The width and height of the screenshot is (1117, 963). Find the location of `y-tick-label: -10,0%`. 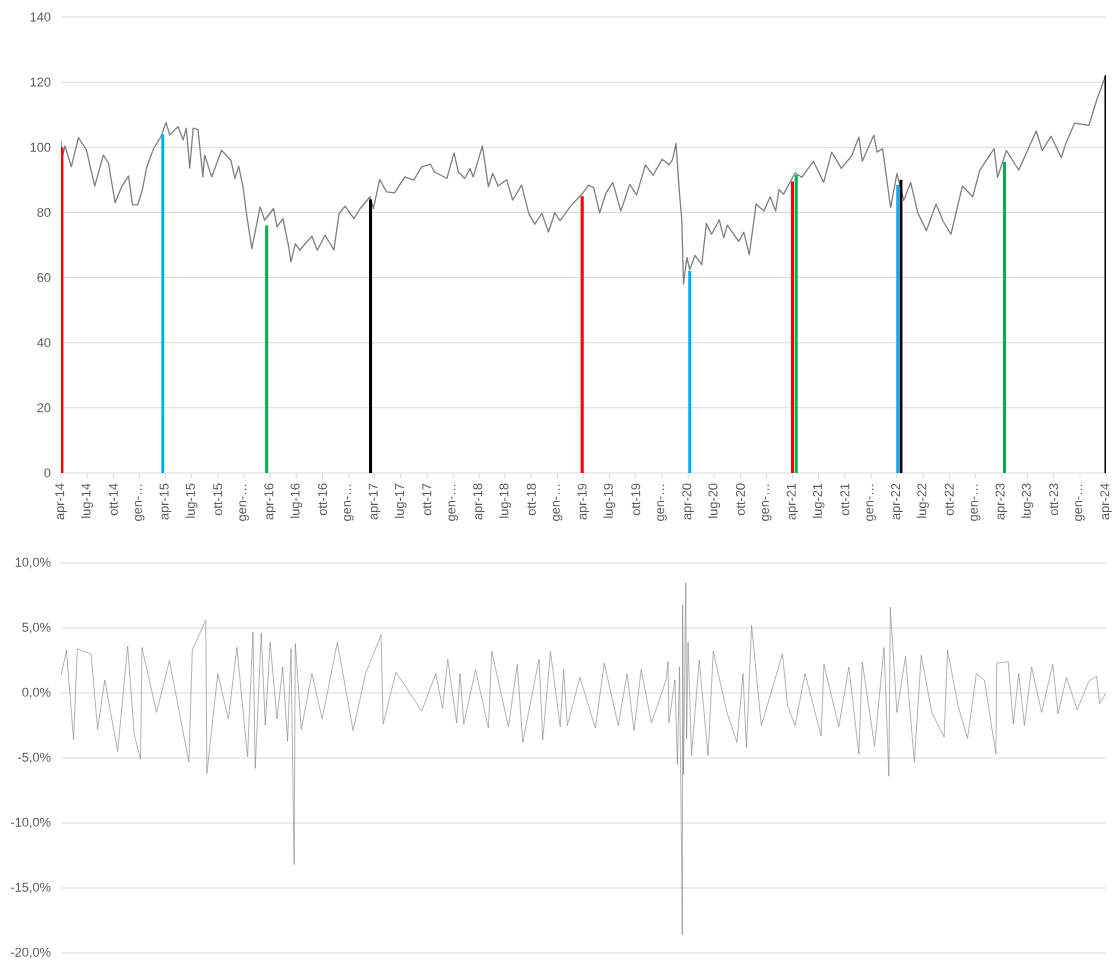

y-tick-label: -10,0% is located at coordinates (30, 823).